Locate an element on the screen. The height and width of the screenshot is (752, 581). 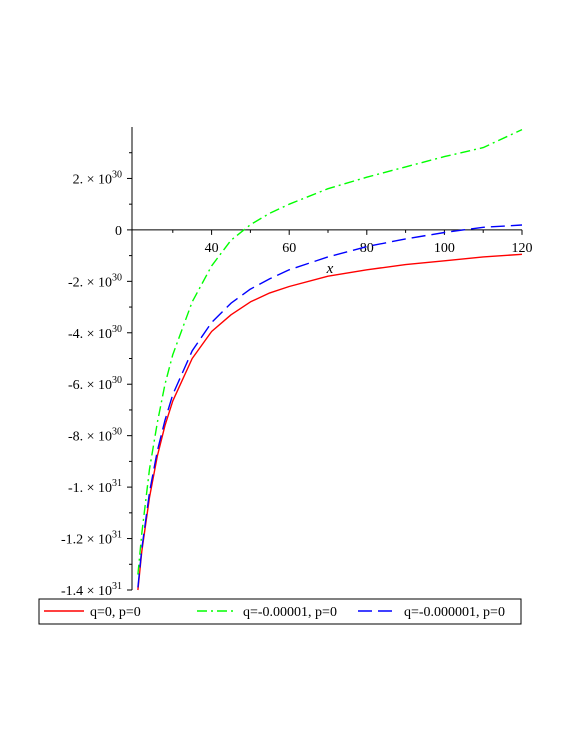
y-tick-label: -2. × 1030 is located at coordinates (95, 281).